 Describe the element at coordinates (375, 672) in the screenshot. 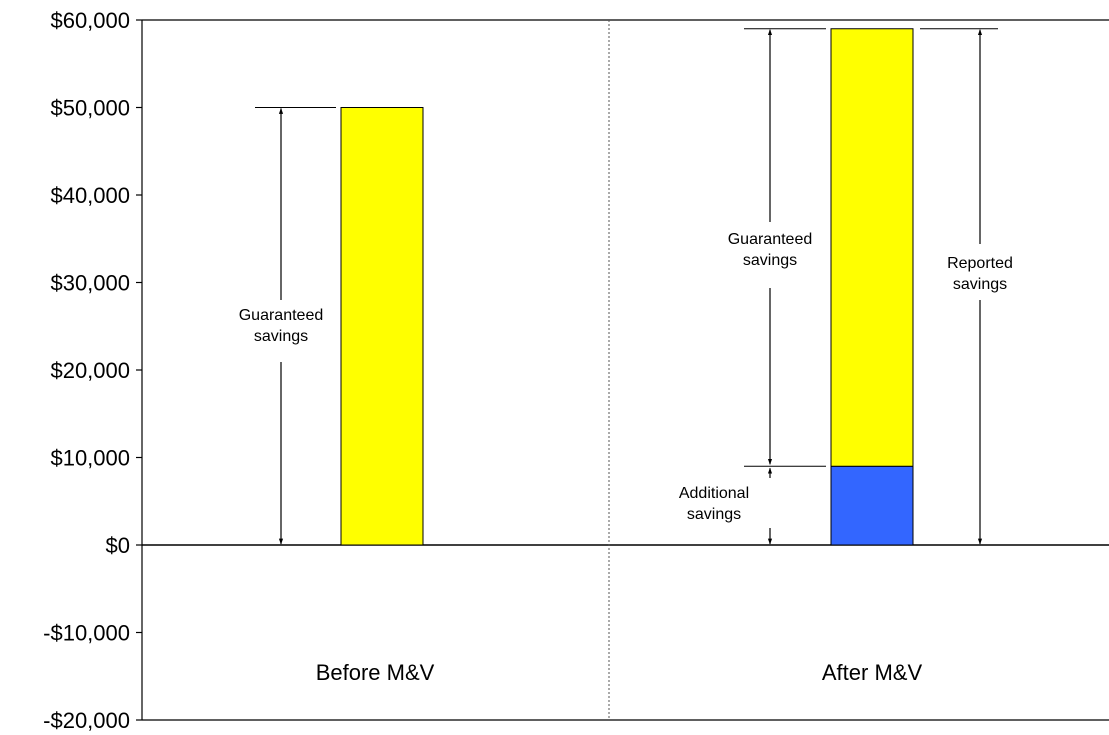

I see `category-label: Before M&V` at that location.